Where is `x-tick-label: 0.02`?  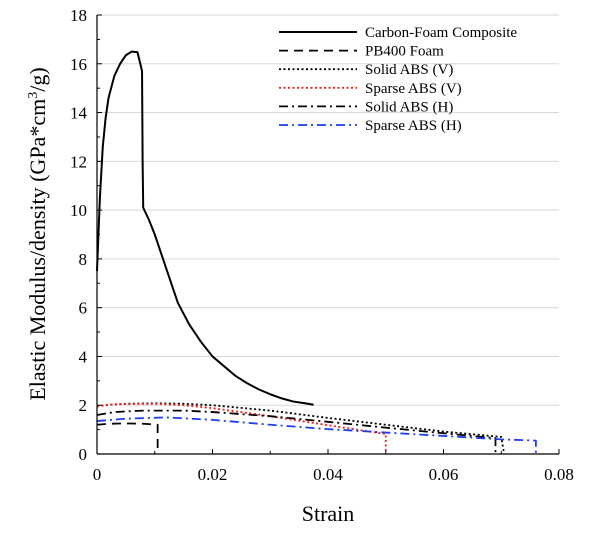 x-tick-label: 0.02 is located at coordinates (213, 474).